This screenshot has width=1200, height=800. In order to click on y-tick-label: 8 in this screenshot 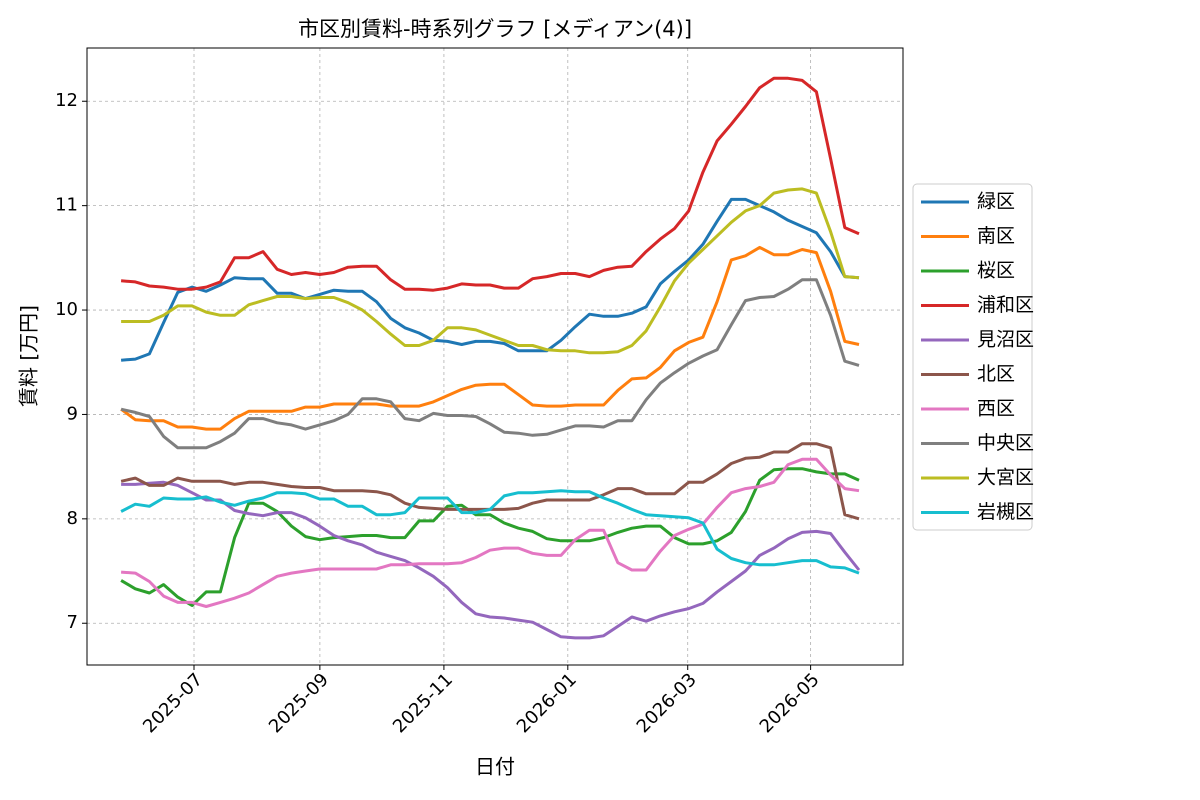, I will do `click(72, 518)`.